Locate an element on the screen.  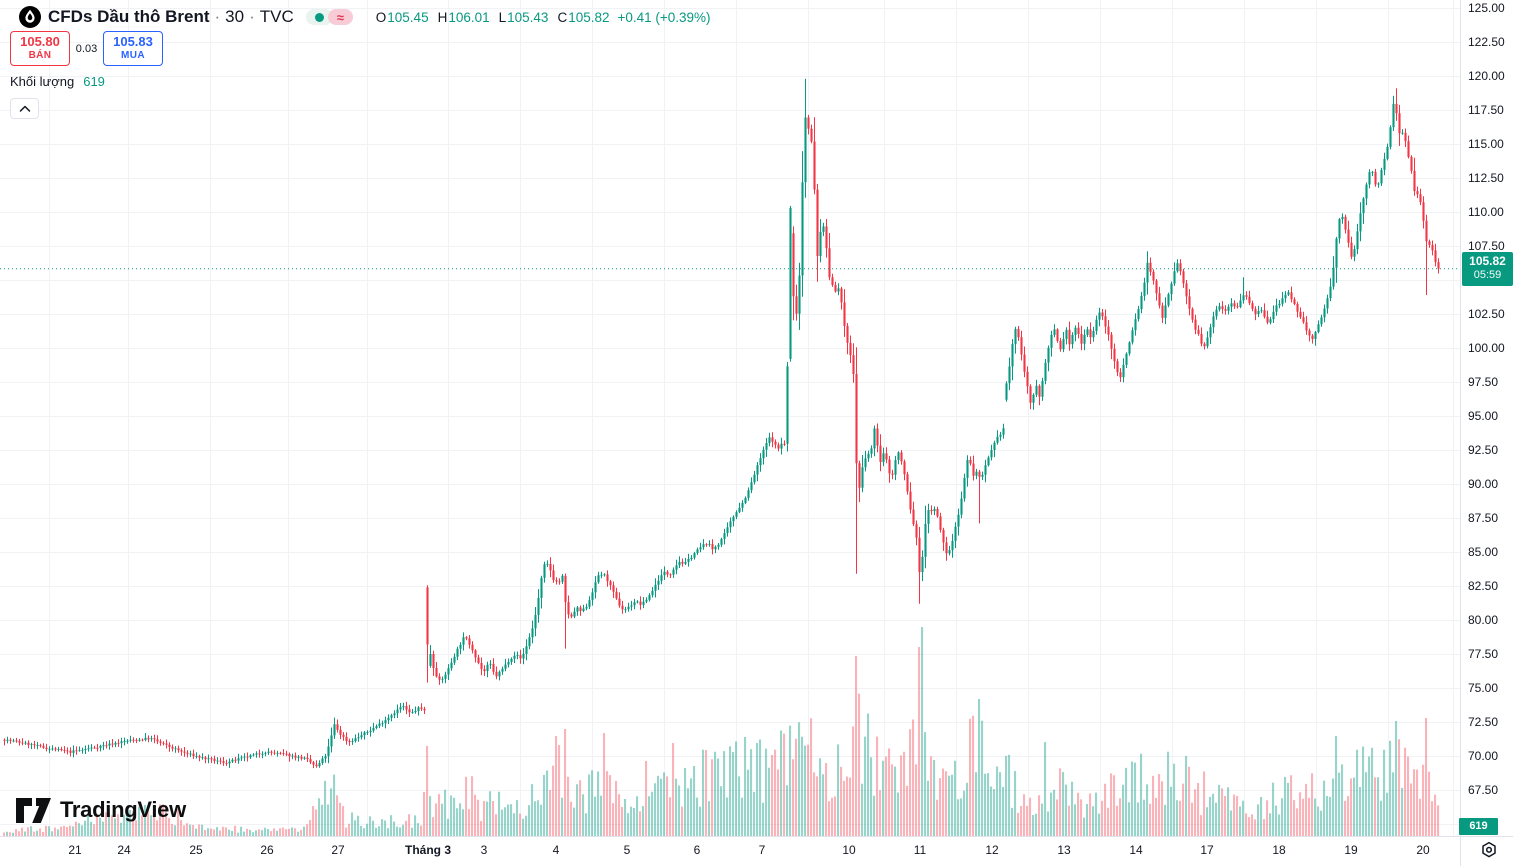
price-tick-label: 72.50 is located at coordinates (1483, 722).